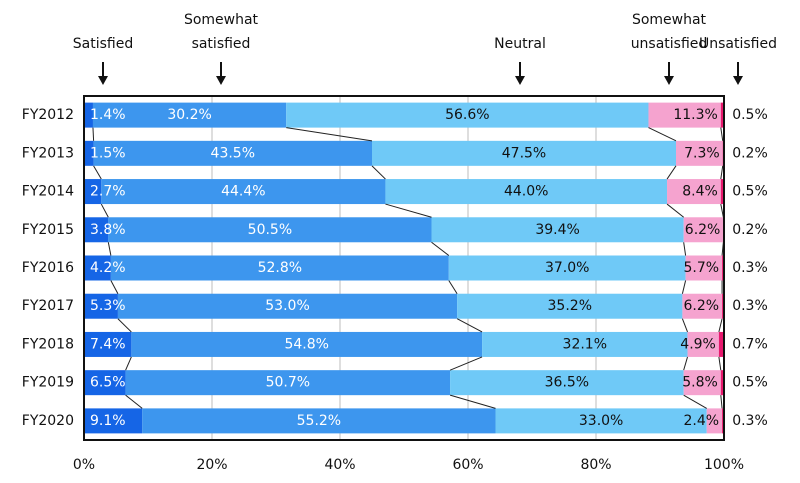 The image size is (800, 483). I want to click on data-label: 2.4%, so click(702, 421).